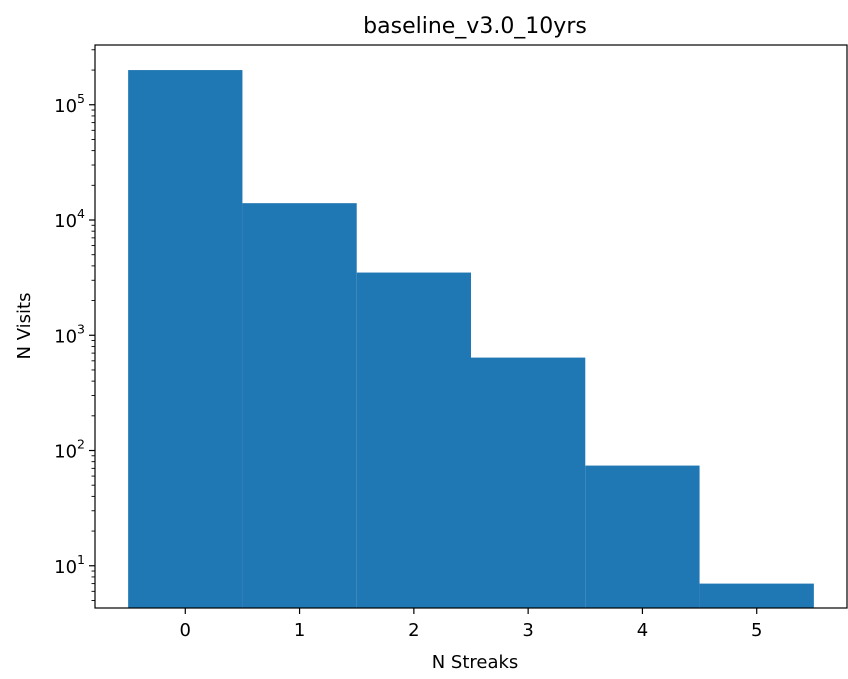 The width and height of the screenshot is (848, 679). What do you see at coordinates (471, 624) in the screenshot?
I see `x-ticks-group: 0 1 2 3 4 5` at bounding box center [471, 624].